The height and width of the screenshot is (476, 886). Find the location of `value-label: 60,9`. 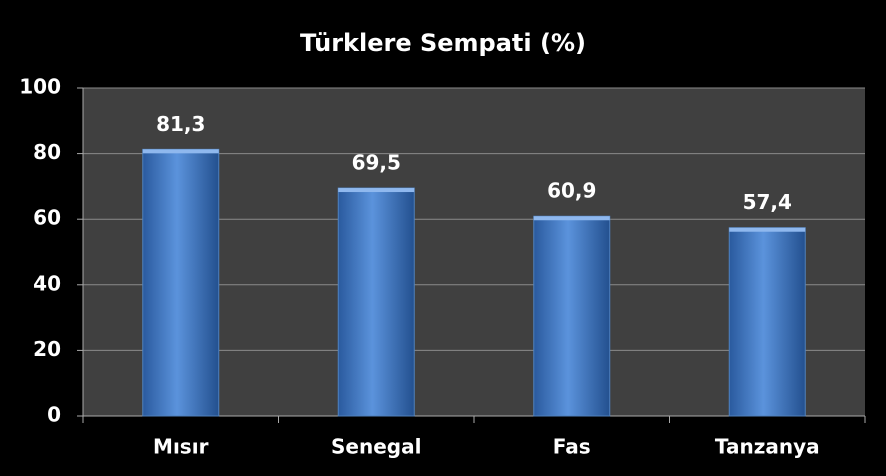

value-label: 60,9 is located at coordinates (571, 191).